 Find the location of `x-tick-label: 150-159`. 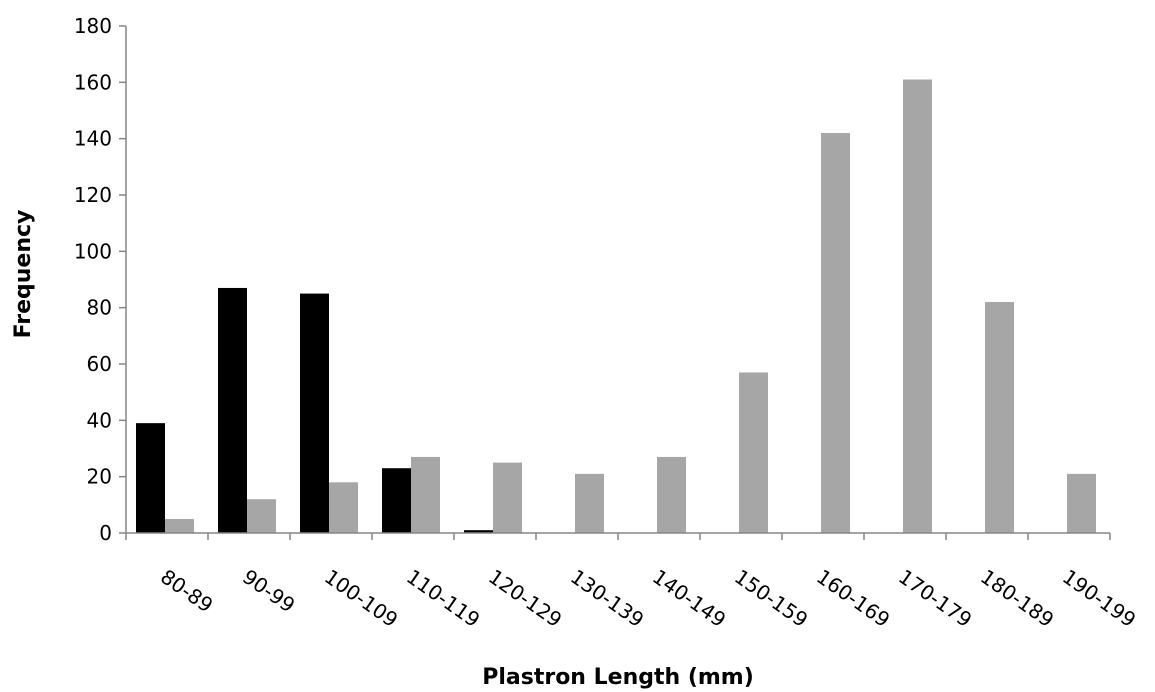

x-tick-label: 150-159 is located at coordinates (771, 598).